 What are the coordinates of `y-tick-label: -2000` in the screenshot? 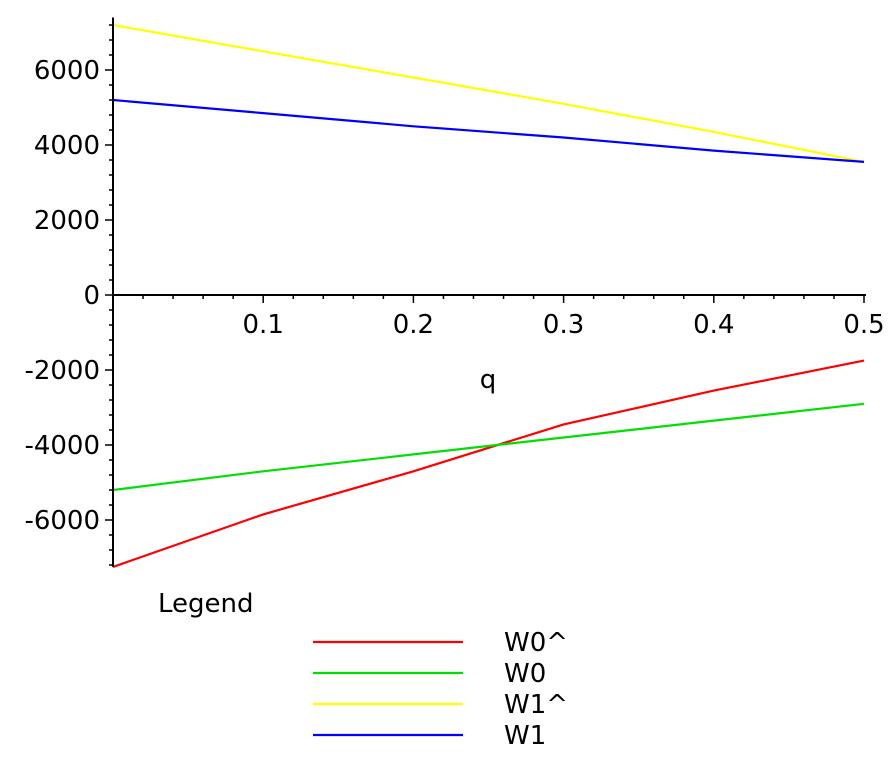 It's located at (62, 371).